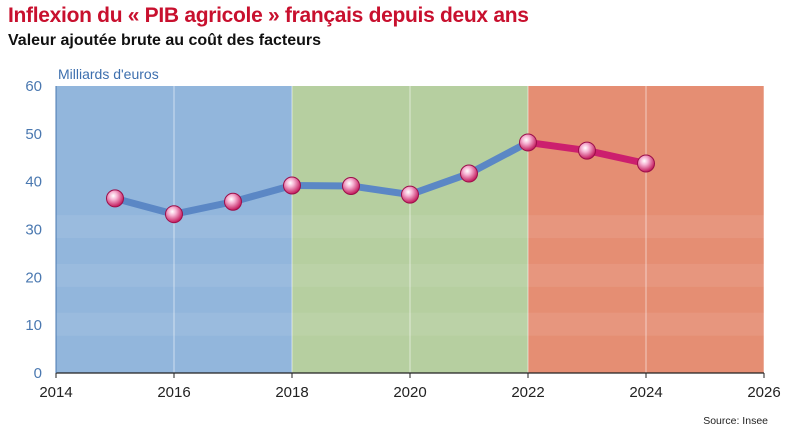 This screenshot has height=433, width=800. What do you see at coordinates (645, 392) in the screenshot?
I see `x-tick-label: 2024` at bounding box center [645, 392].